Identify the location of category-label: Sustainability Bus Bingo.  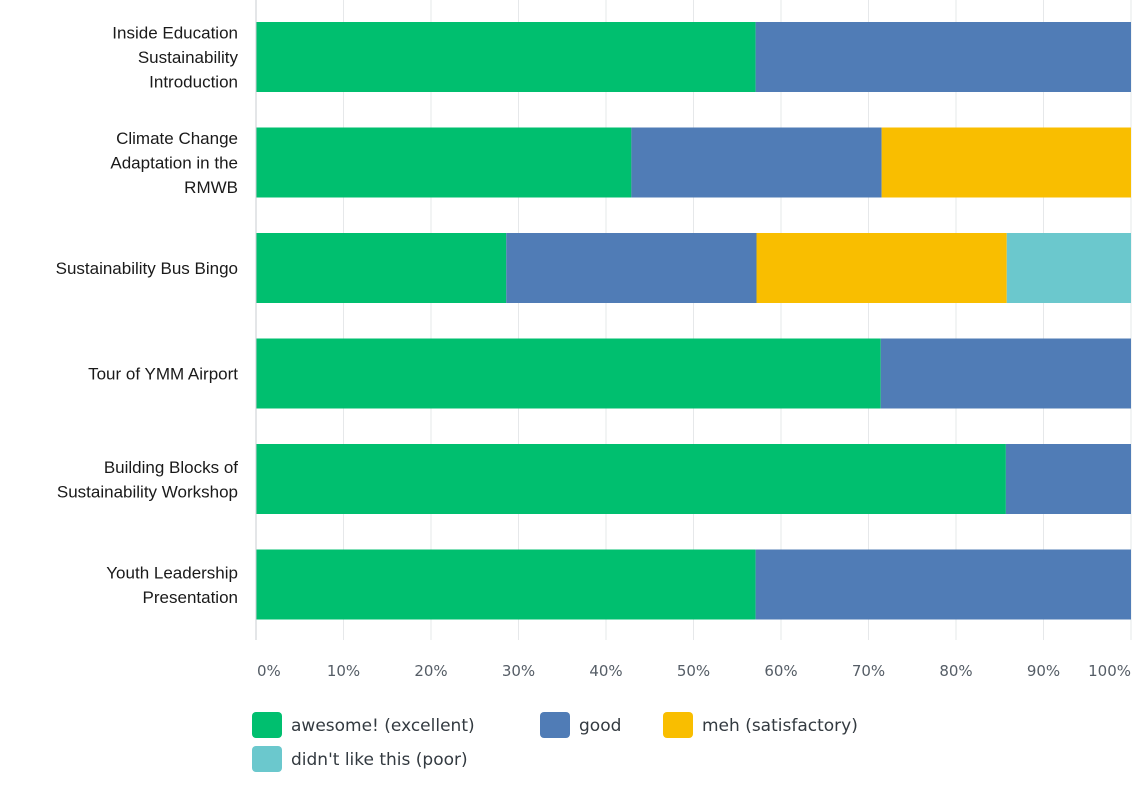
(147, 268).